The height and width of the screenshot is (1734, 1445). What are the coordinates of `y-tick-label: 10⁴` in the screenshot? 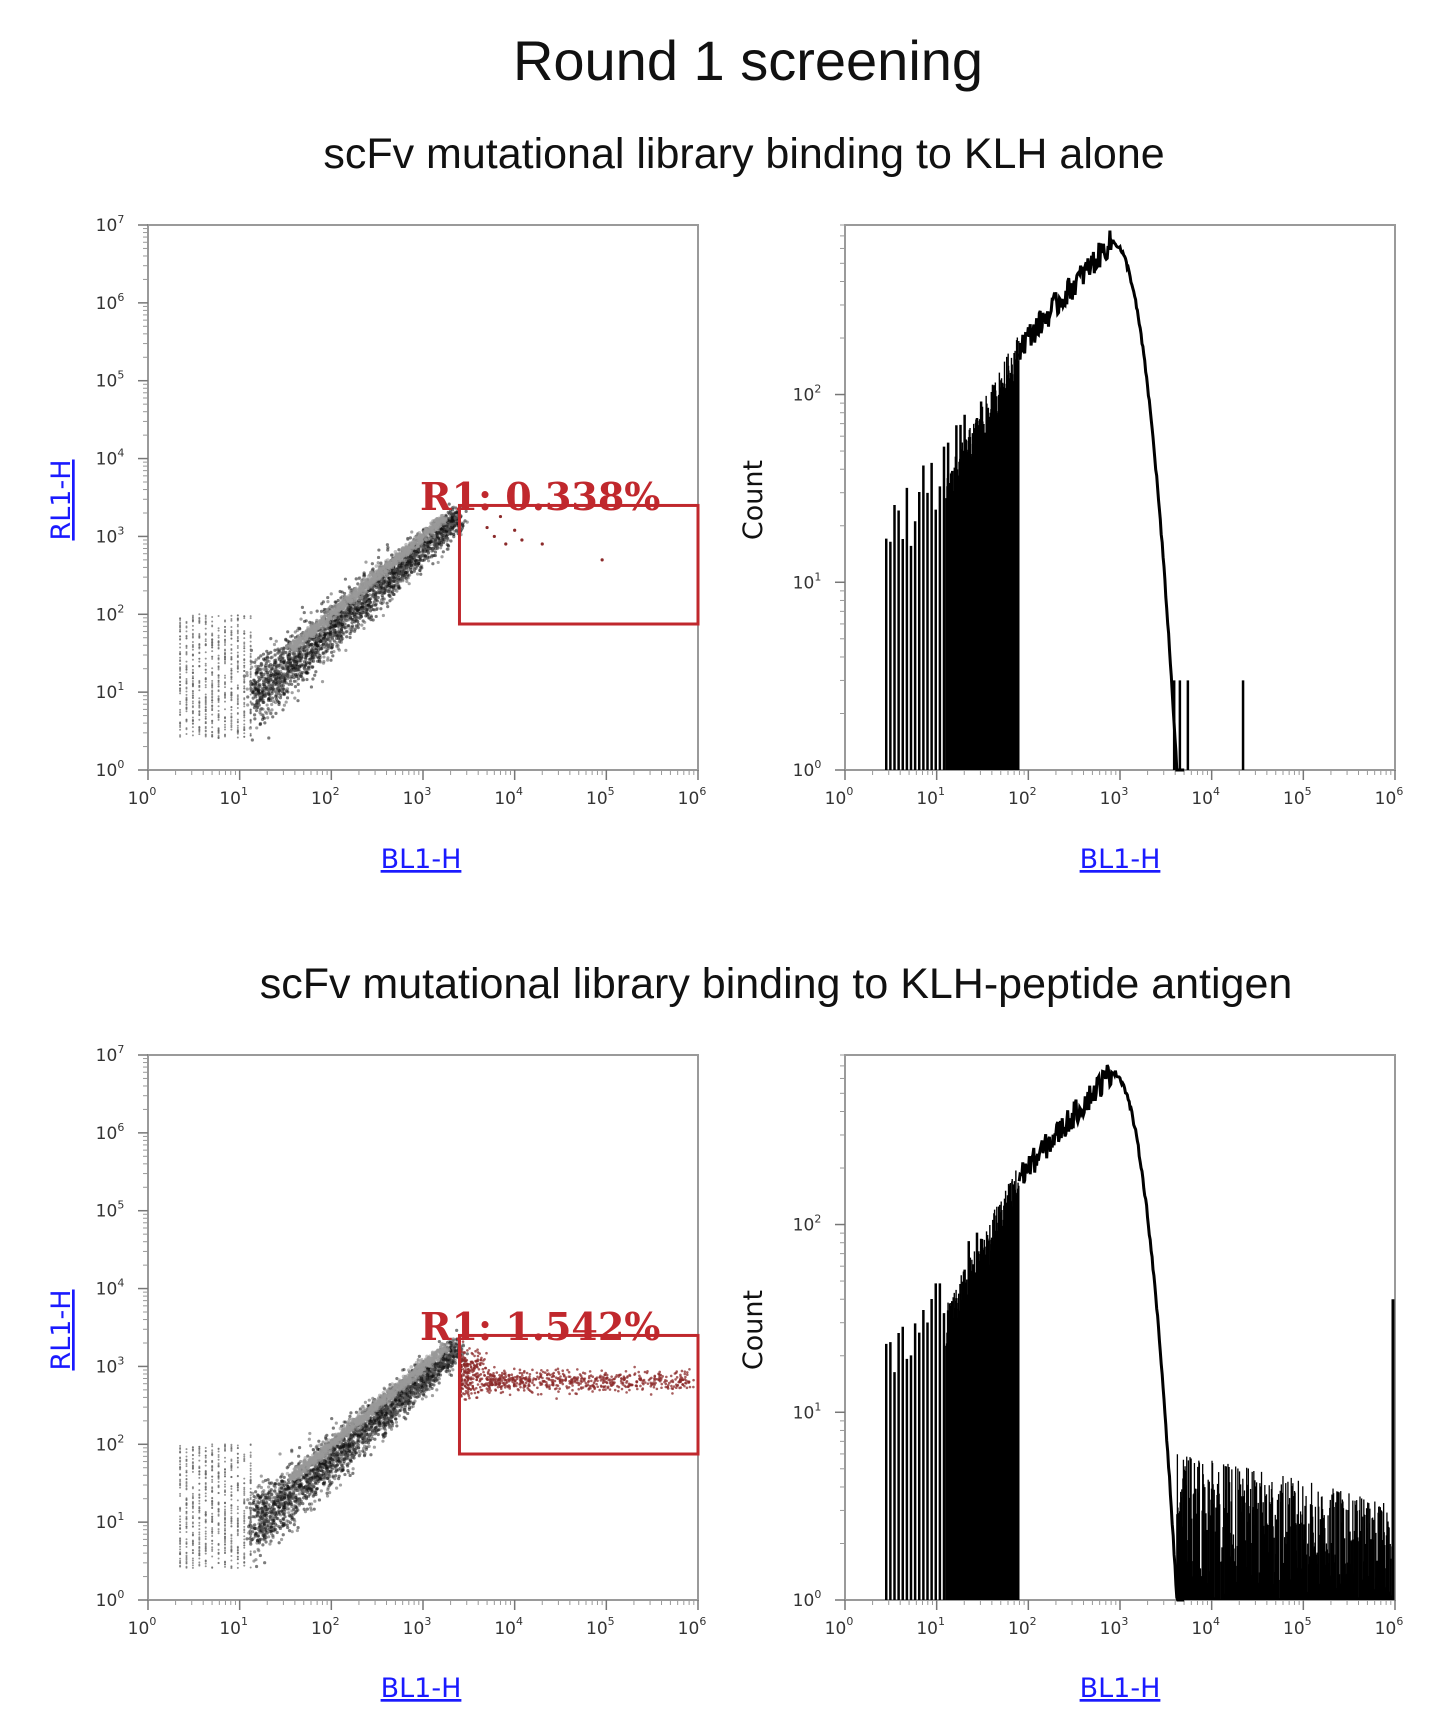 It's located at (110, 458).